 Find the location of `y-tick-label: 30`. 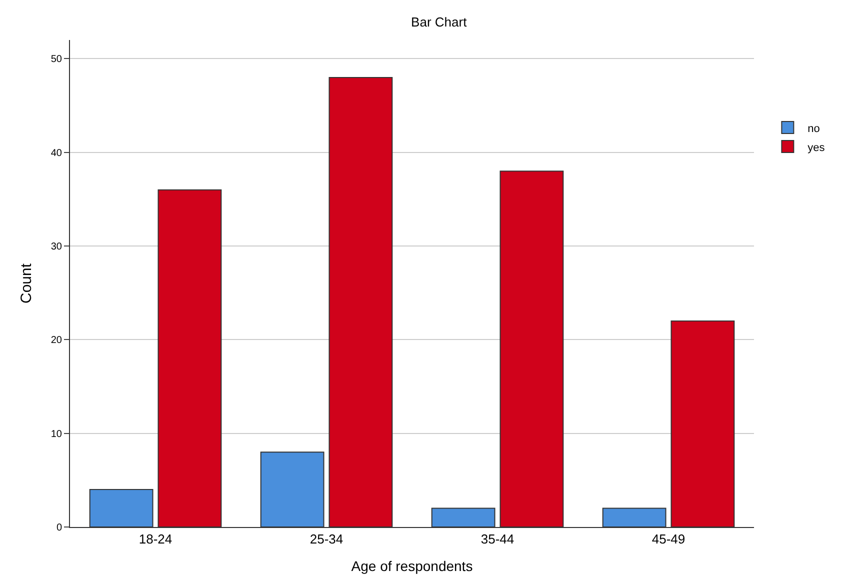

y-tick-label: 30 is located at coordinates (56, 247).